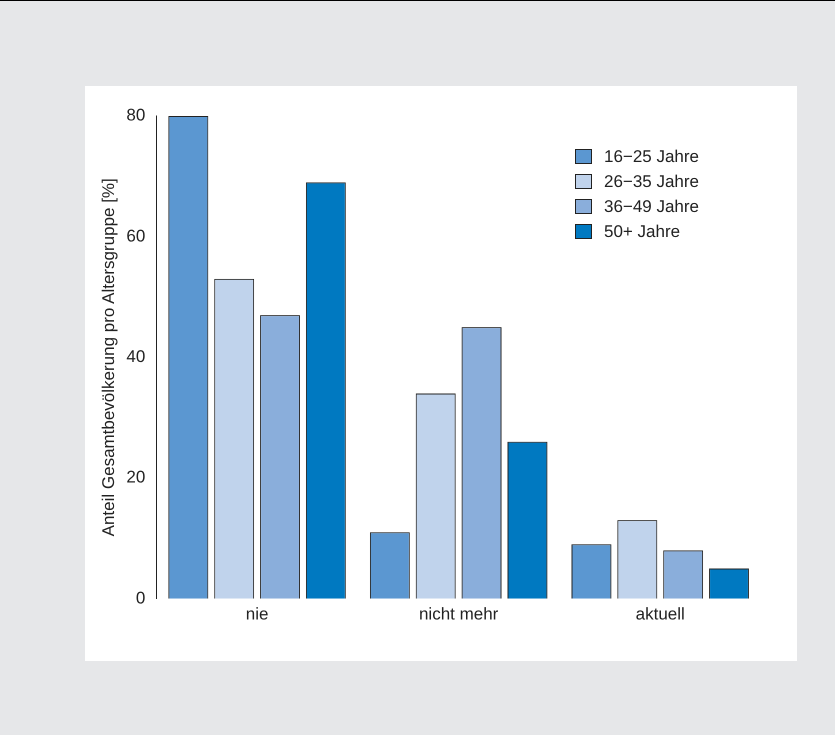 This screenshot has width=835, height=735. I want to click on legend-label: 36−49 Jahre, so click(651, 206).